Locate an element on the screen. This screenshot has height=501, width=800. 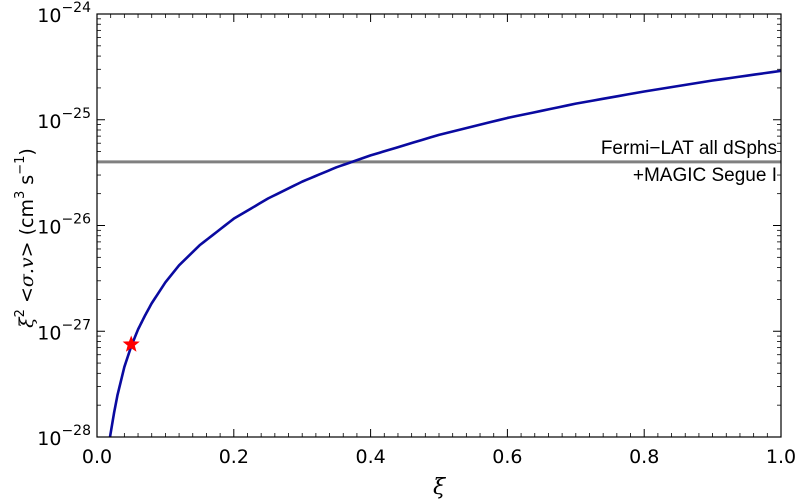
y-tick-exp: −25 is located at coordinates (76, 114).